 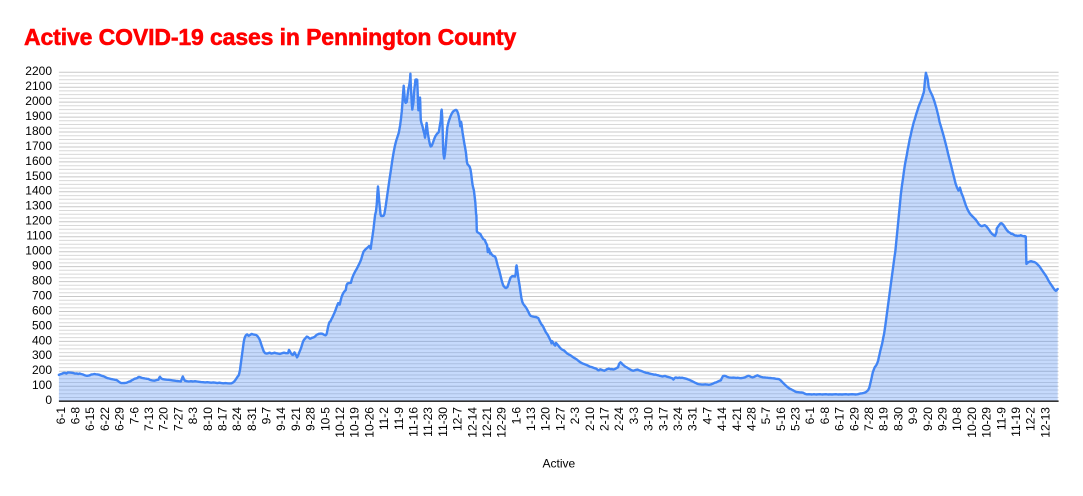 What do you see at coordinates (38, 131) in the screenshot?
I see `svg-text: 1800` at bounding box center [38, 131].